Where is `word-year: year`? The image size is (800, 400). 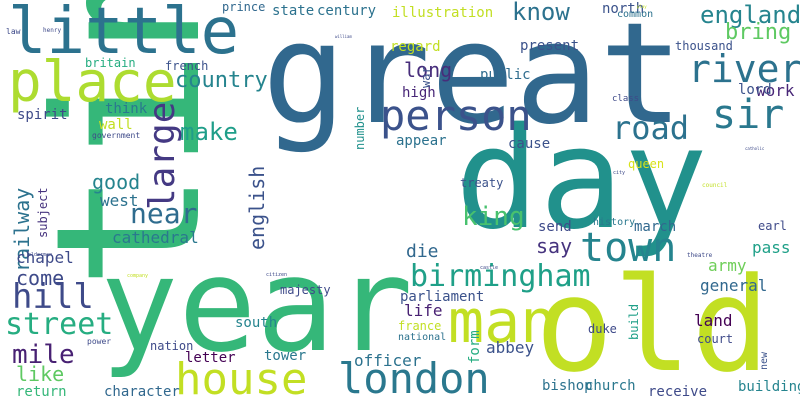
word-year: year is located at coordinates (257, 305).